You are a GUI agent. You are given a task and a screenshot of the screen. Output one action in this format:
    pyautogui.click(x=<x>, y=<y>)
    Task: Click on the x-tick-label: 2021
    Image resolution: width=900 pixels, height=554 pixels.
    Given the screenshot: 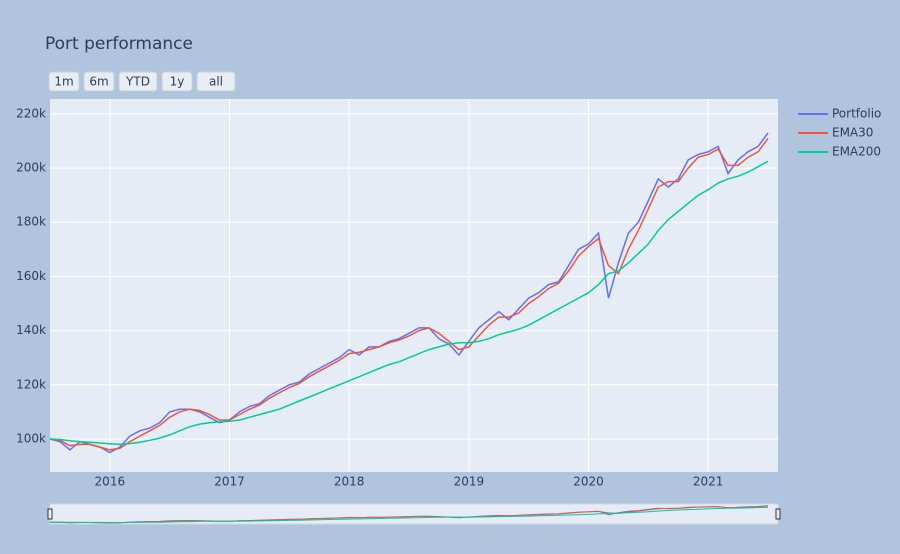 What is the action you would take?
    pyautogui.click(x=708, y=482)
    